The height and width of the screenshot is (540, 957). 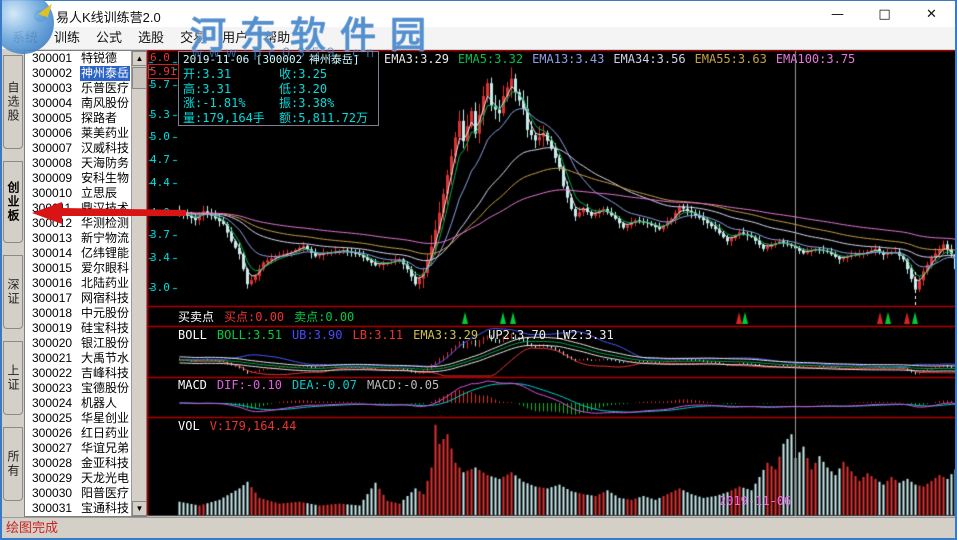 I want to click on stock-code: 300020, so click(x=52, y=343).